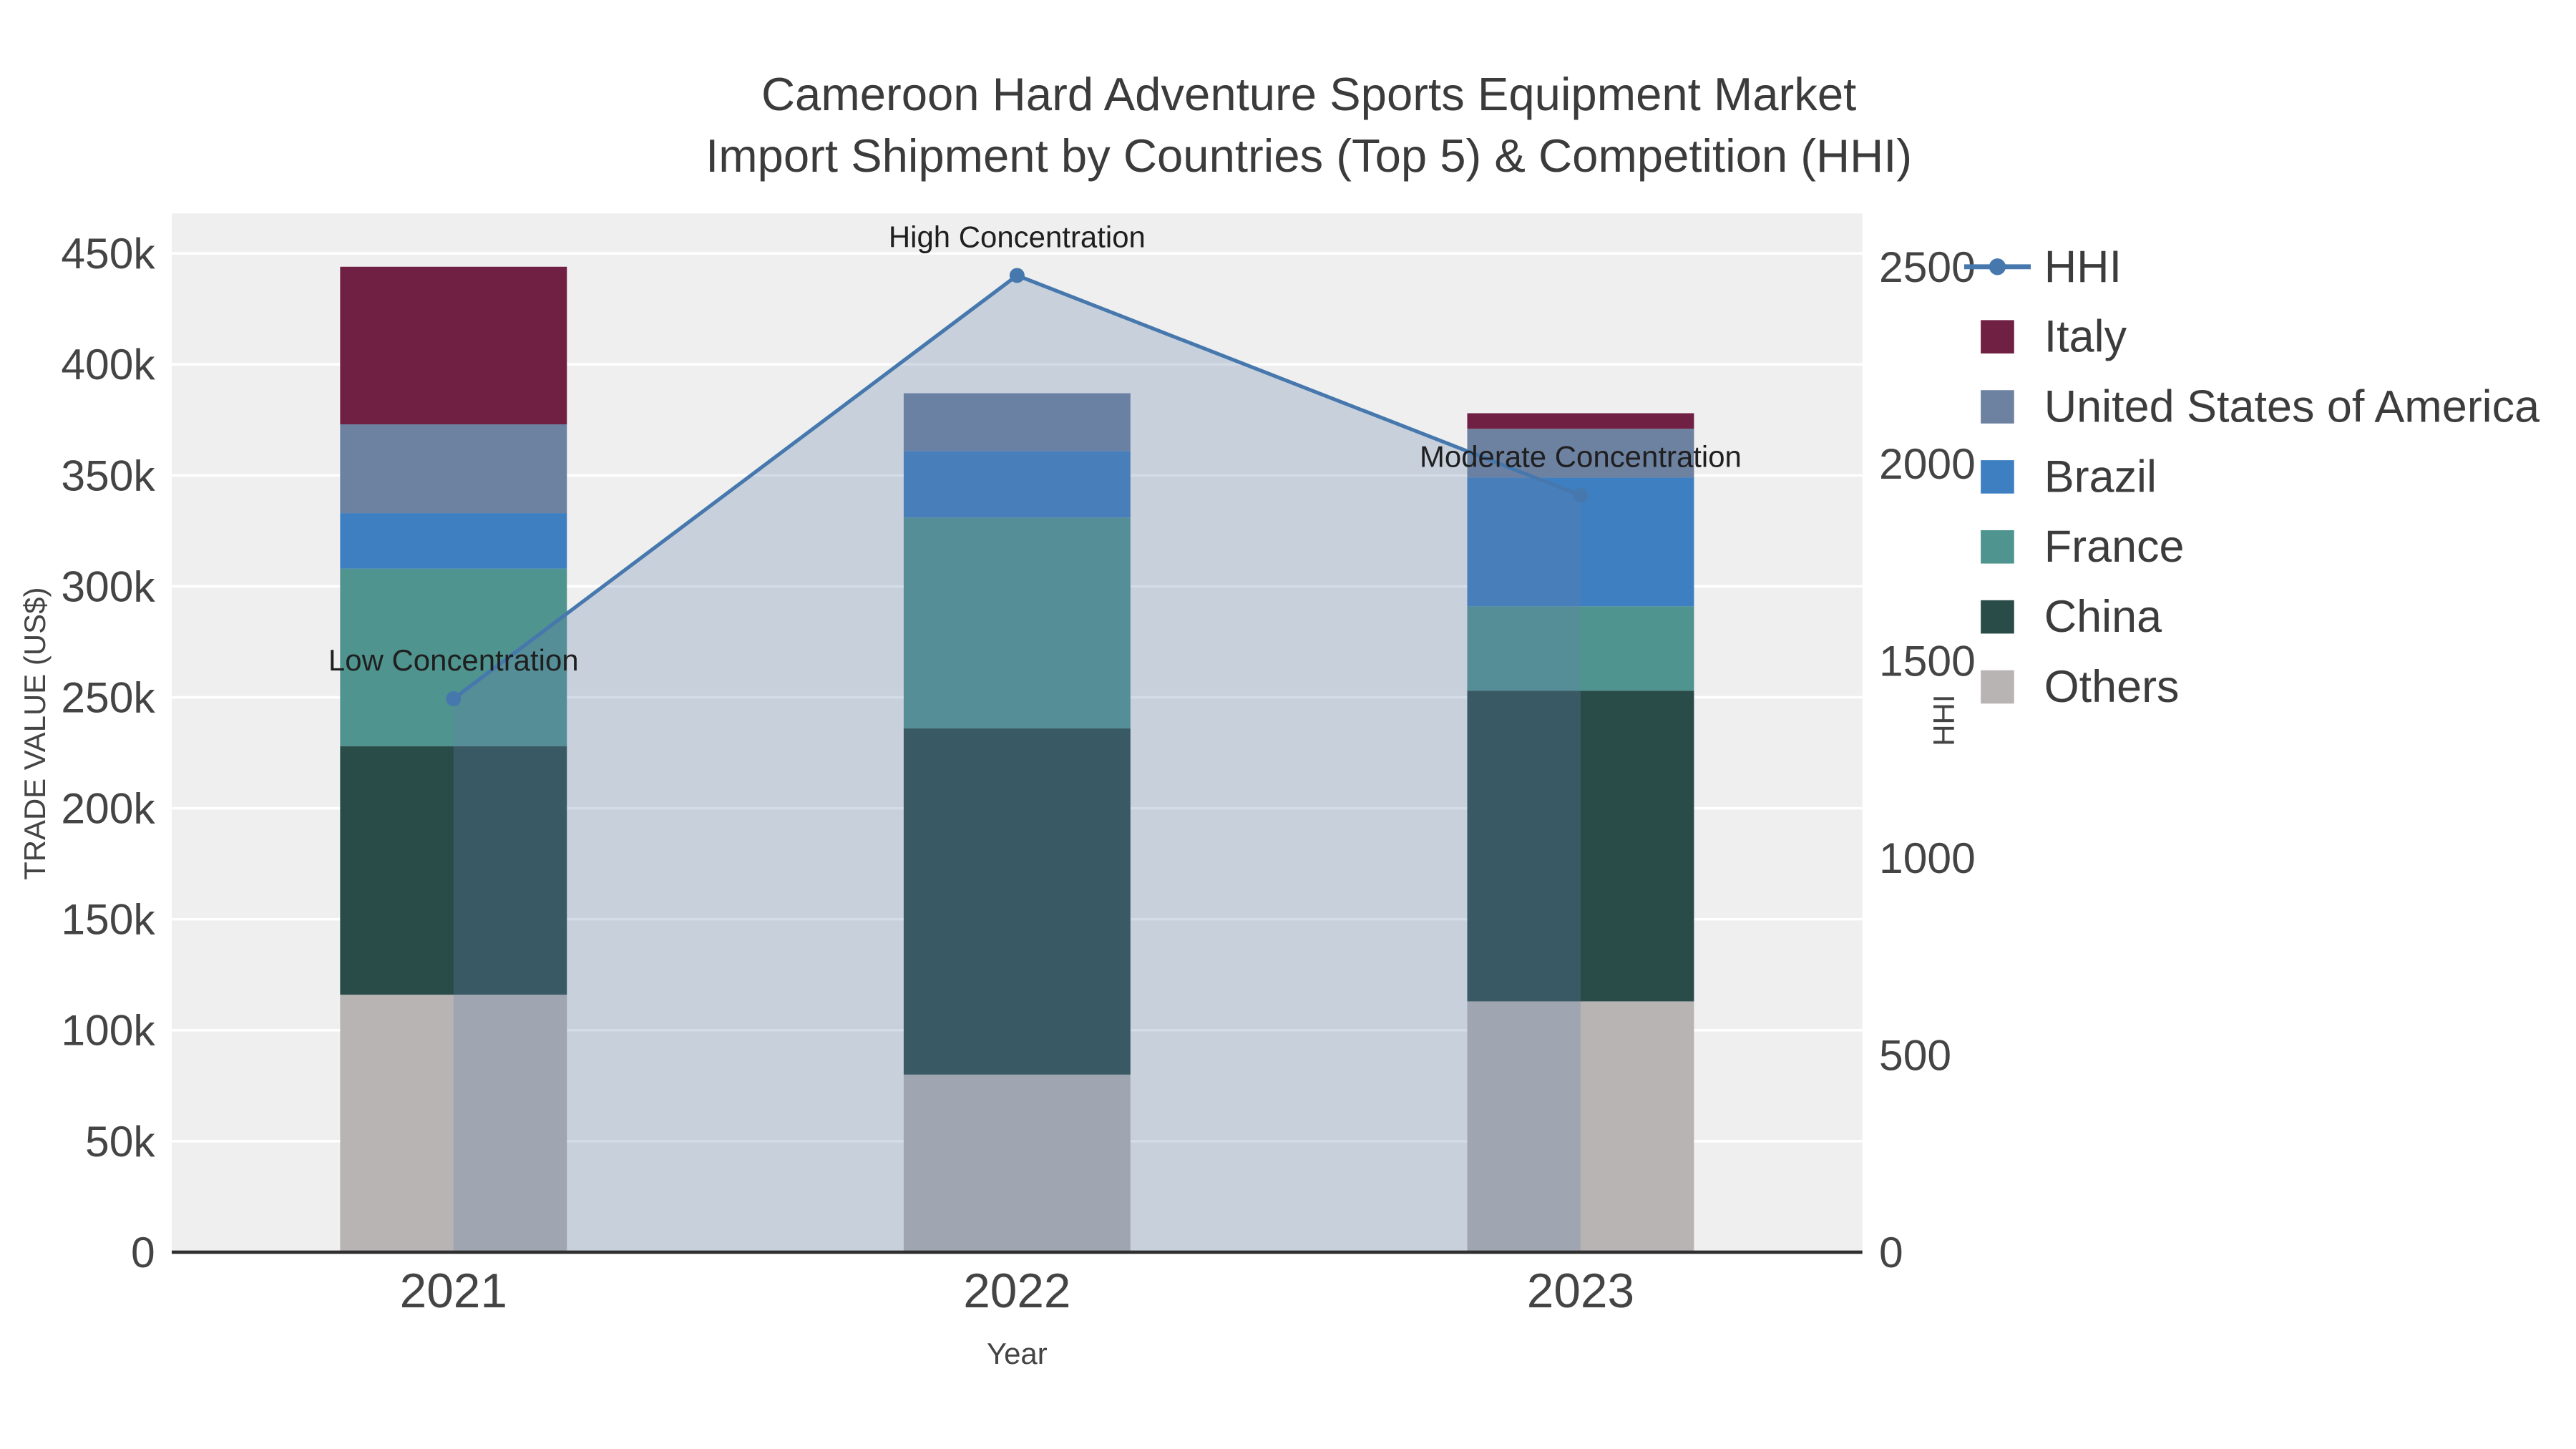  I want to click on y-left-tick-label: 200k, so click(108, 808).